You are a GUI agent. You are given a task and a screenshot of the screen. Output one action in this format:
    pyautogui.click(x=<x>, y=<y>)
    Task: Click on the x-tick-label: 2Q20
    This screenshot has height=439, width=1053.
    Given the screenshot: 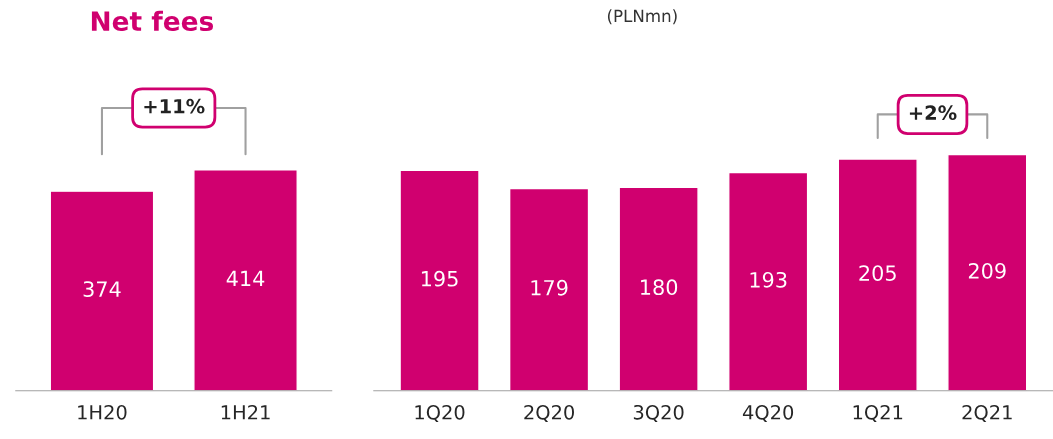 What is the action you would take?
    pyautogui.click(x=549, y=413)
    